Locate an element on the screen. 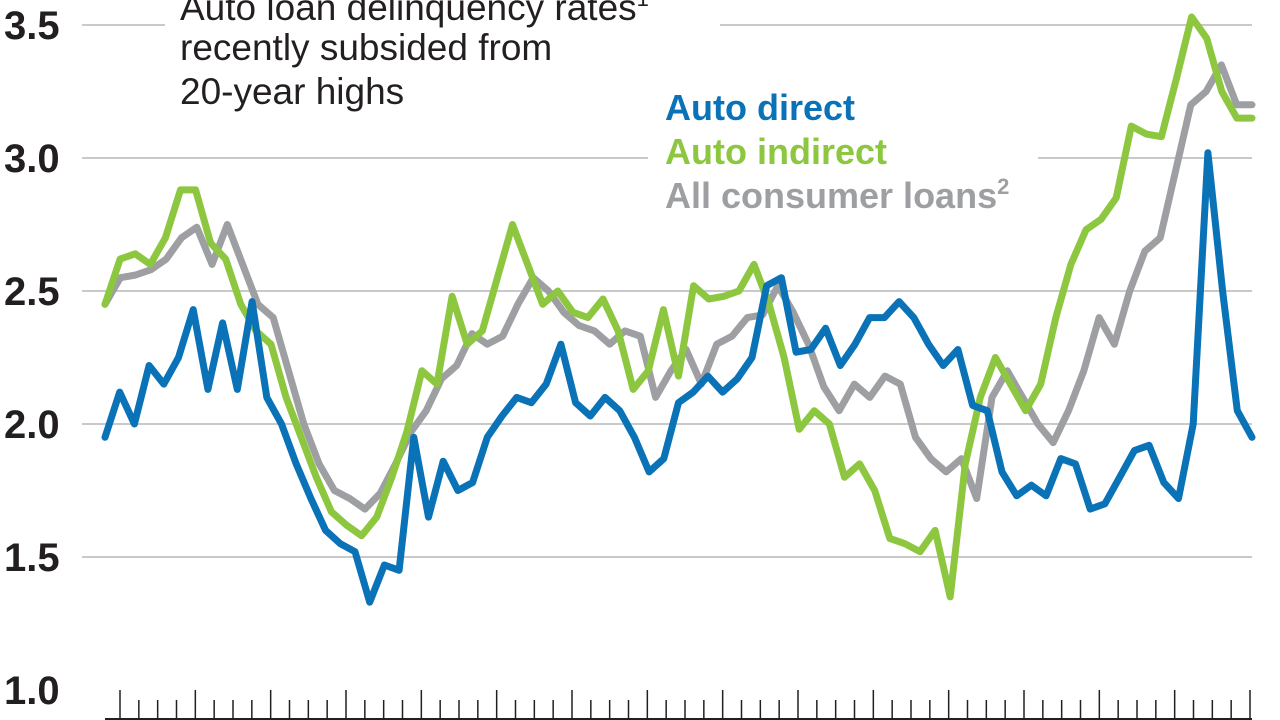 The image size is (1280, 720). y-tick-label: 1.0 is located at coordinates (32, 691).